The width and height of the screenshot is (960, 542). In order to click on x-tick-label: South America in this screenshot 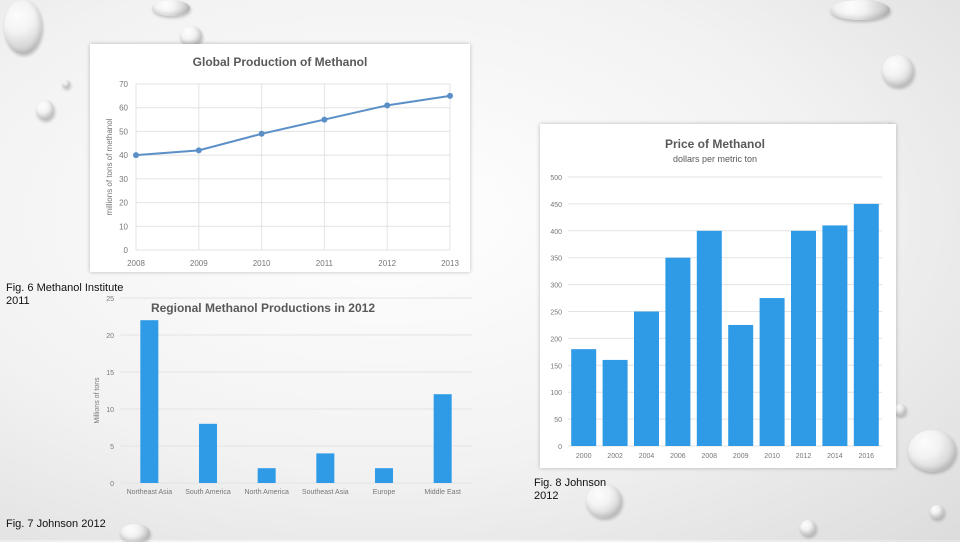, I will do `click(208, 492)`.